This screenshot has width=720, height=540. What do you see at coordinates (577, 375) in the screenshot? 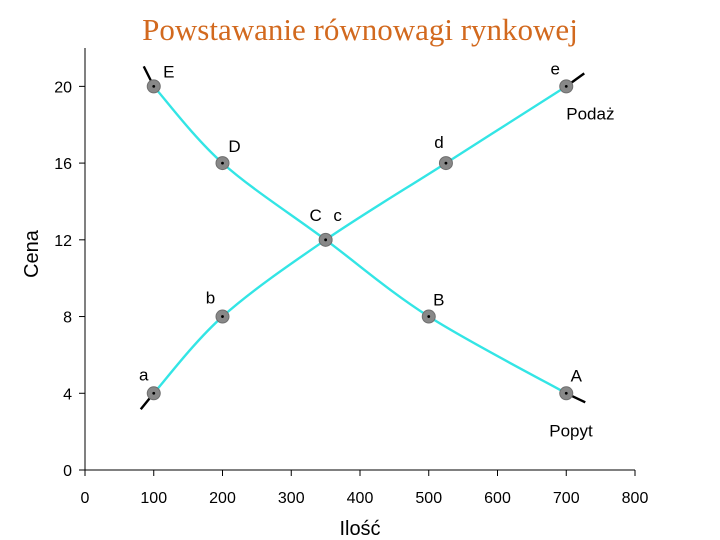
I see `data-point-label: A` at bounding box center [577, 375].